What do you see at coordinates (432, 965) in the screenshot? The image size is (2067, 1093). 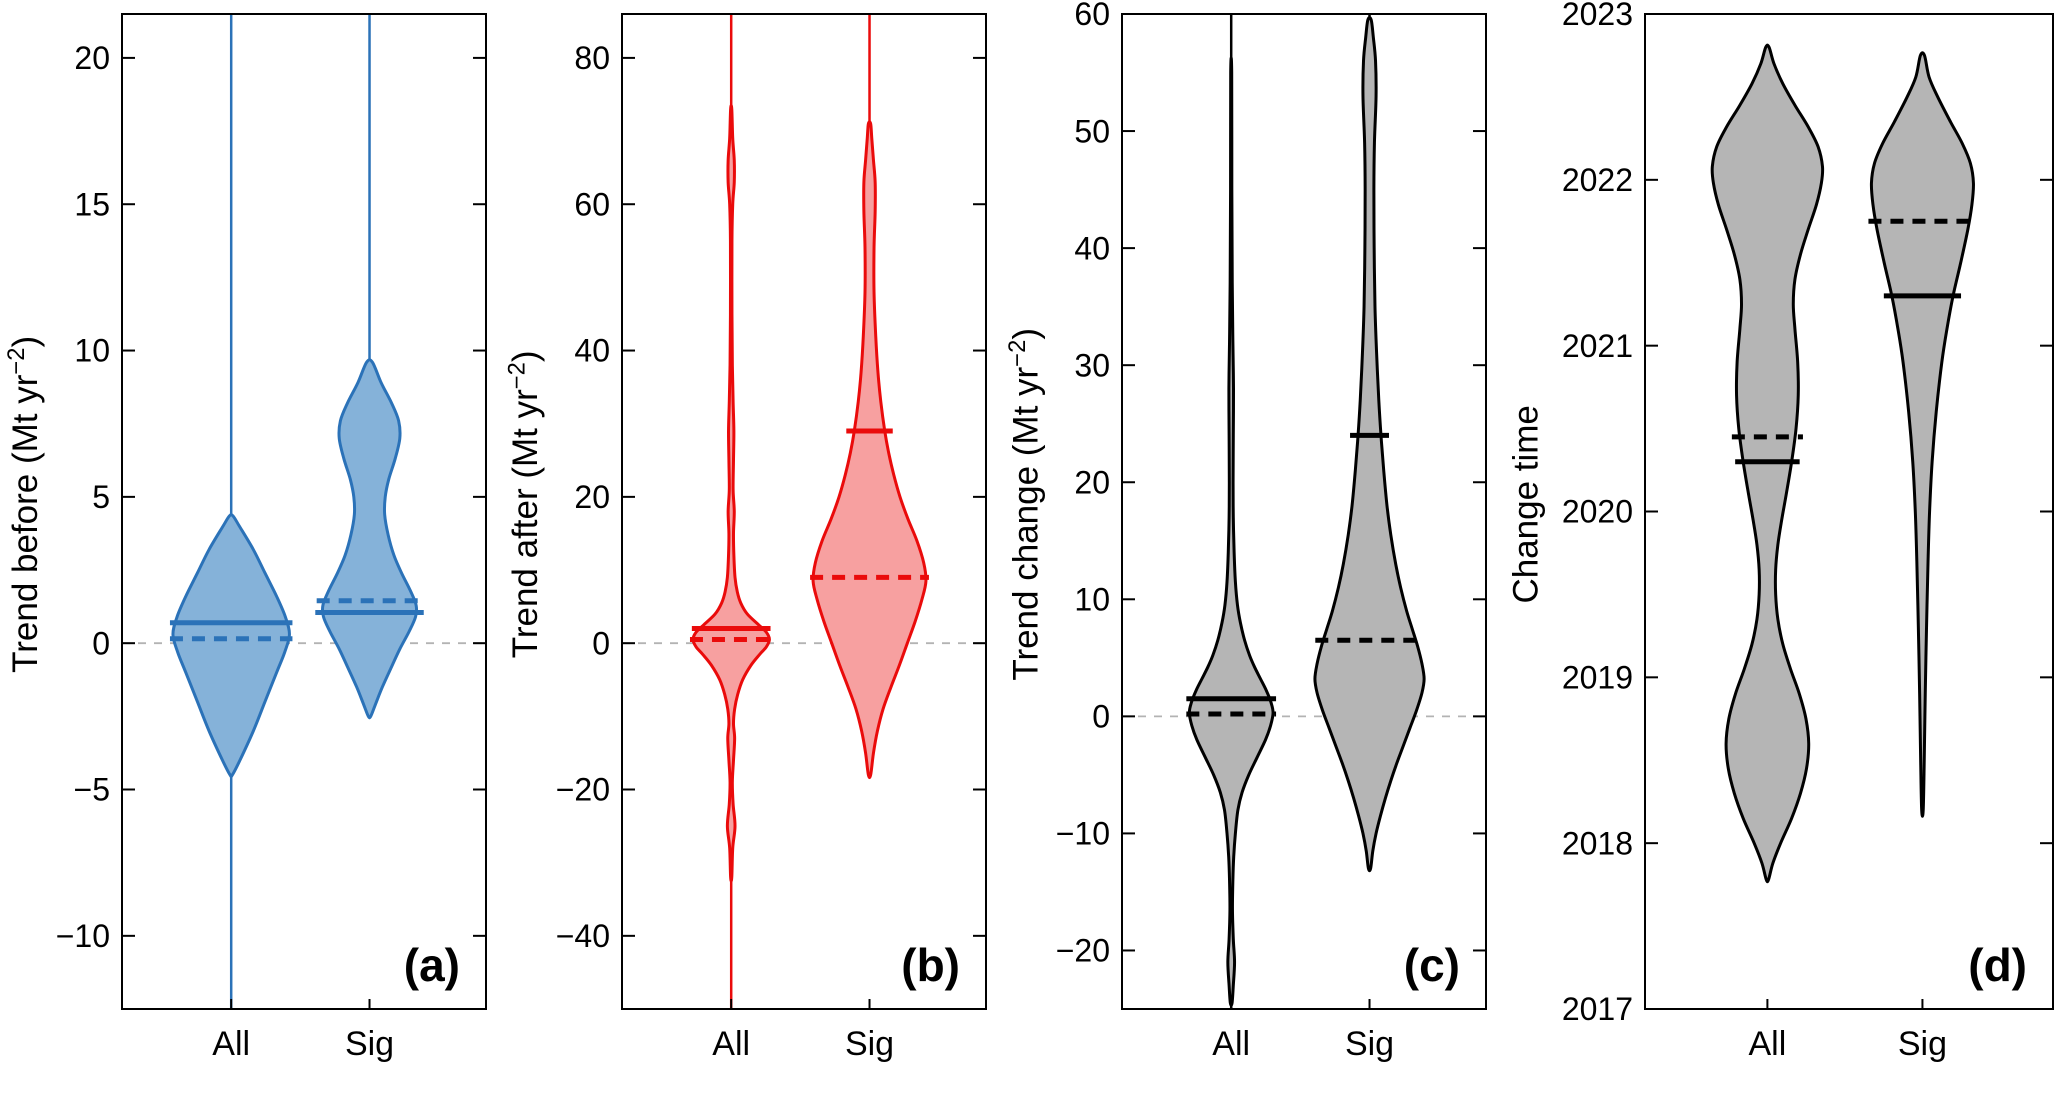 I see `panel-letter: (a)` at bounding box center [432, 965].